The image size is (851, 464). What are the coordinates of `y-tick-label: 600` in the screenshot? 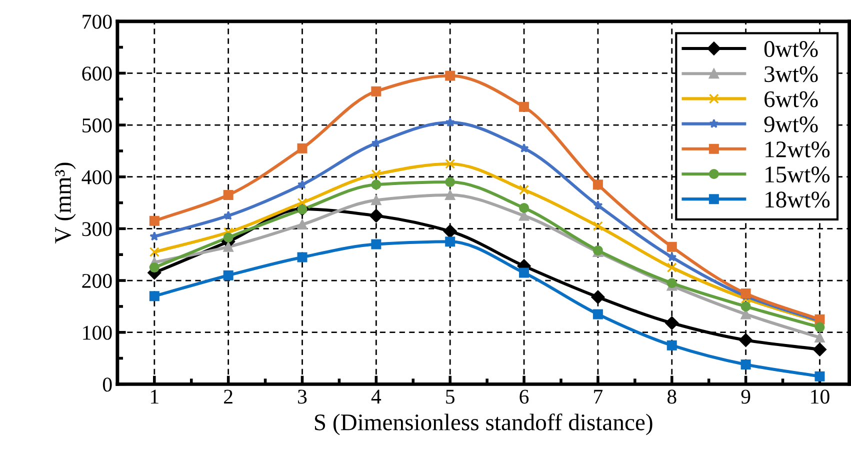 It's located at (97, 73).